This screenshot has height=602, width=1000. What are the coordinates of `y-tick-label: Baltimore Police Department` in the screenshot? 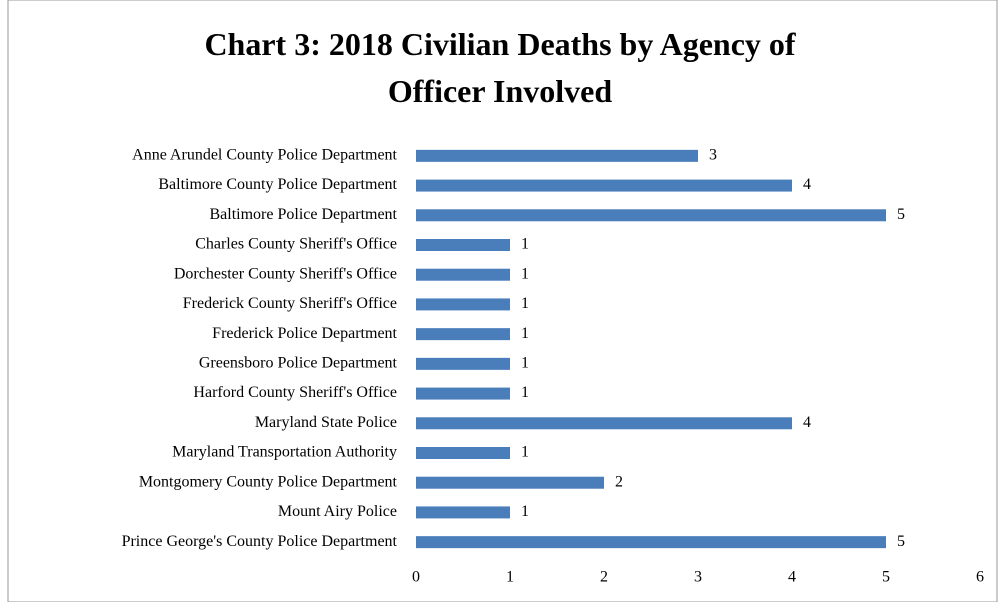 It's located at (304, 214).